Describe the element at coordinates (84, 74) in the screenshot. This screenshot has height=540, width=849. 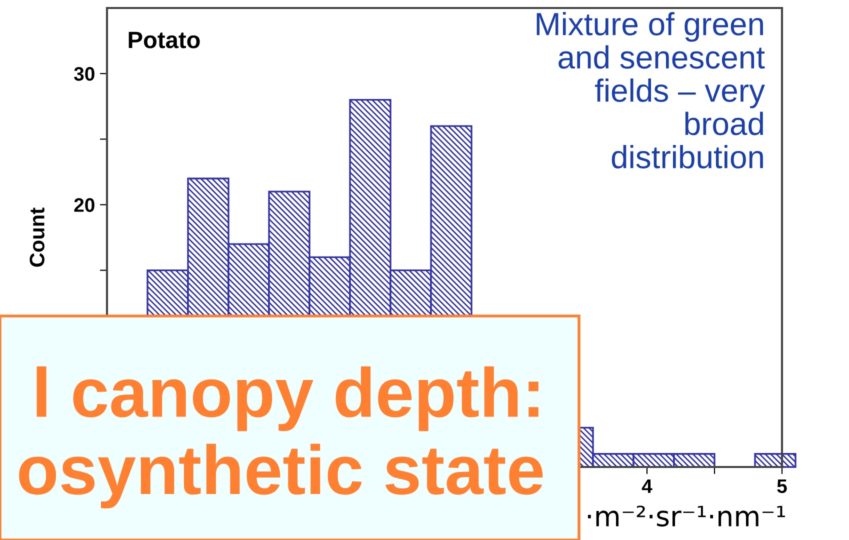
I see `y-tick-label: 30` at that location.